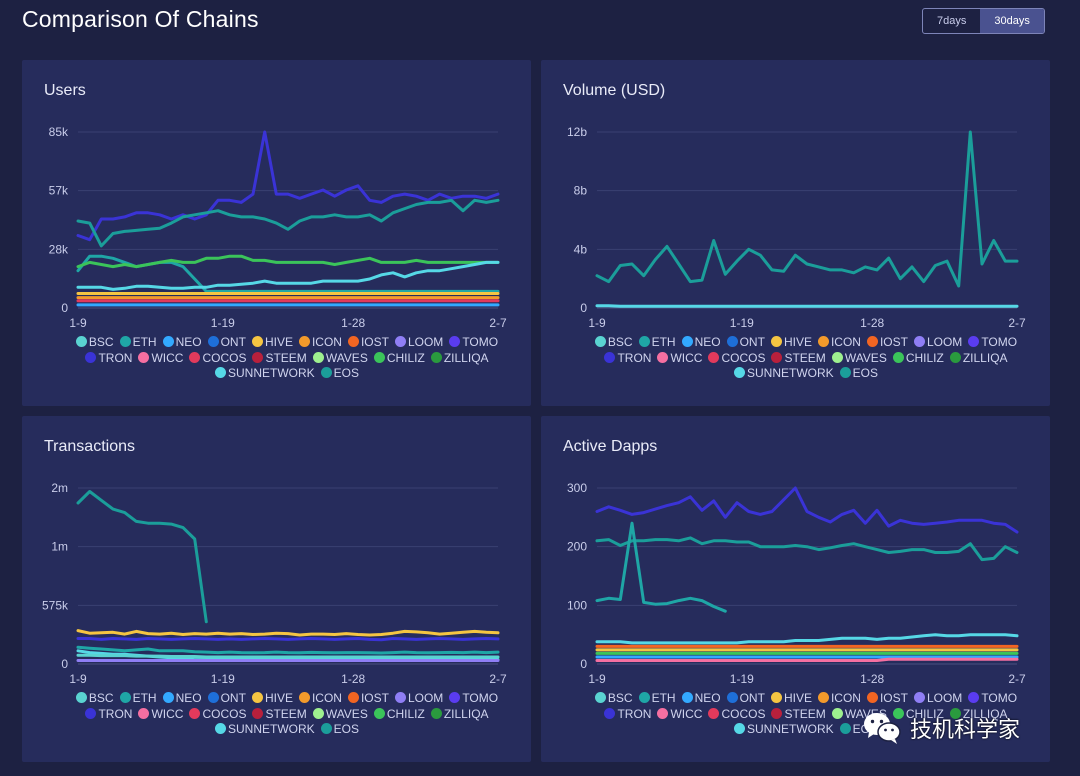  What do you see at coordinates (55, 605) in the screenshot?
I see `y-tick-label: 575k` at bounding box center [55, 605].